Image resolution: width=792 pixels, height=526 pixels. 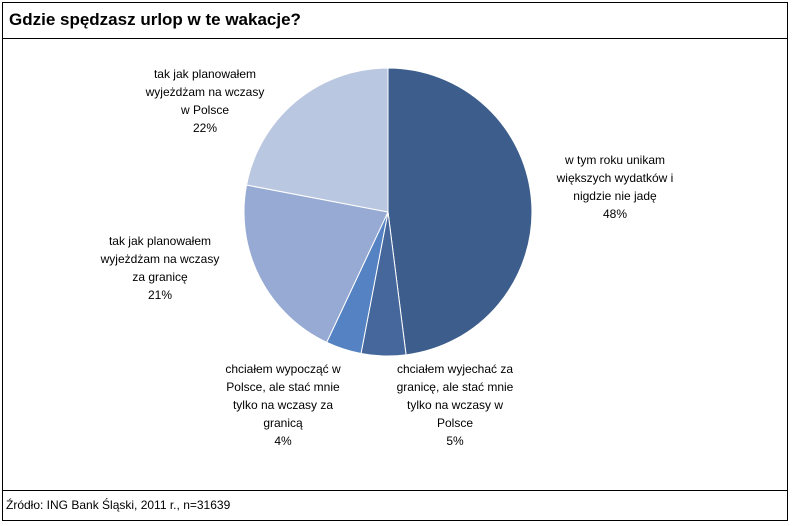 What do you see at coordinates (455, 441) in the screenshot?
I see `slice-percent: 5%` at bounding box center [455, 441].